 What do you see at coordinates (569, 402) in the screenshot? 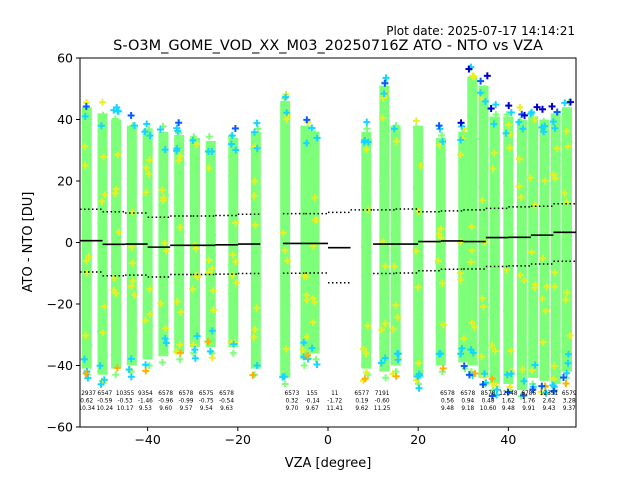
I see `bin-stat-label: 3.28` at bounding box center [569, 402].